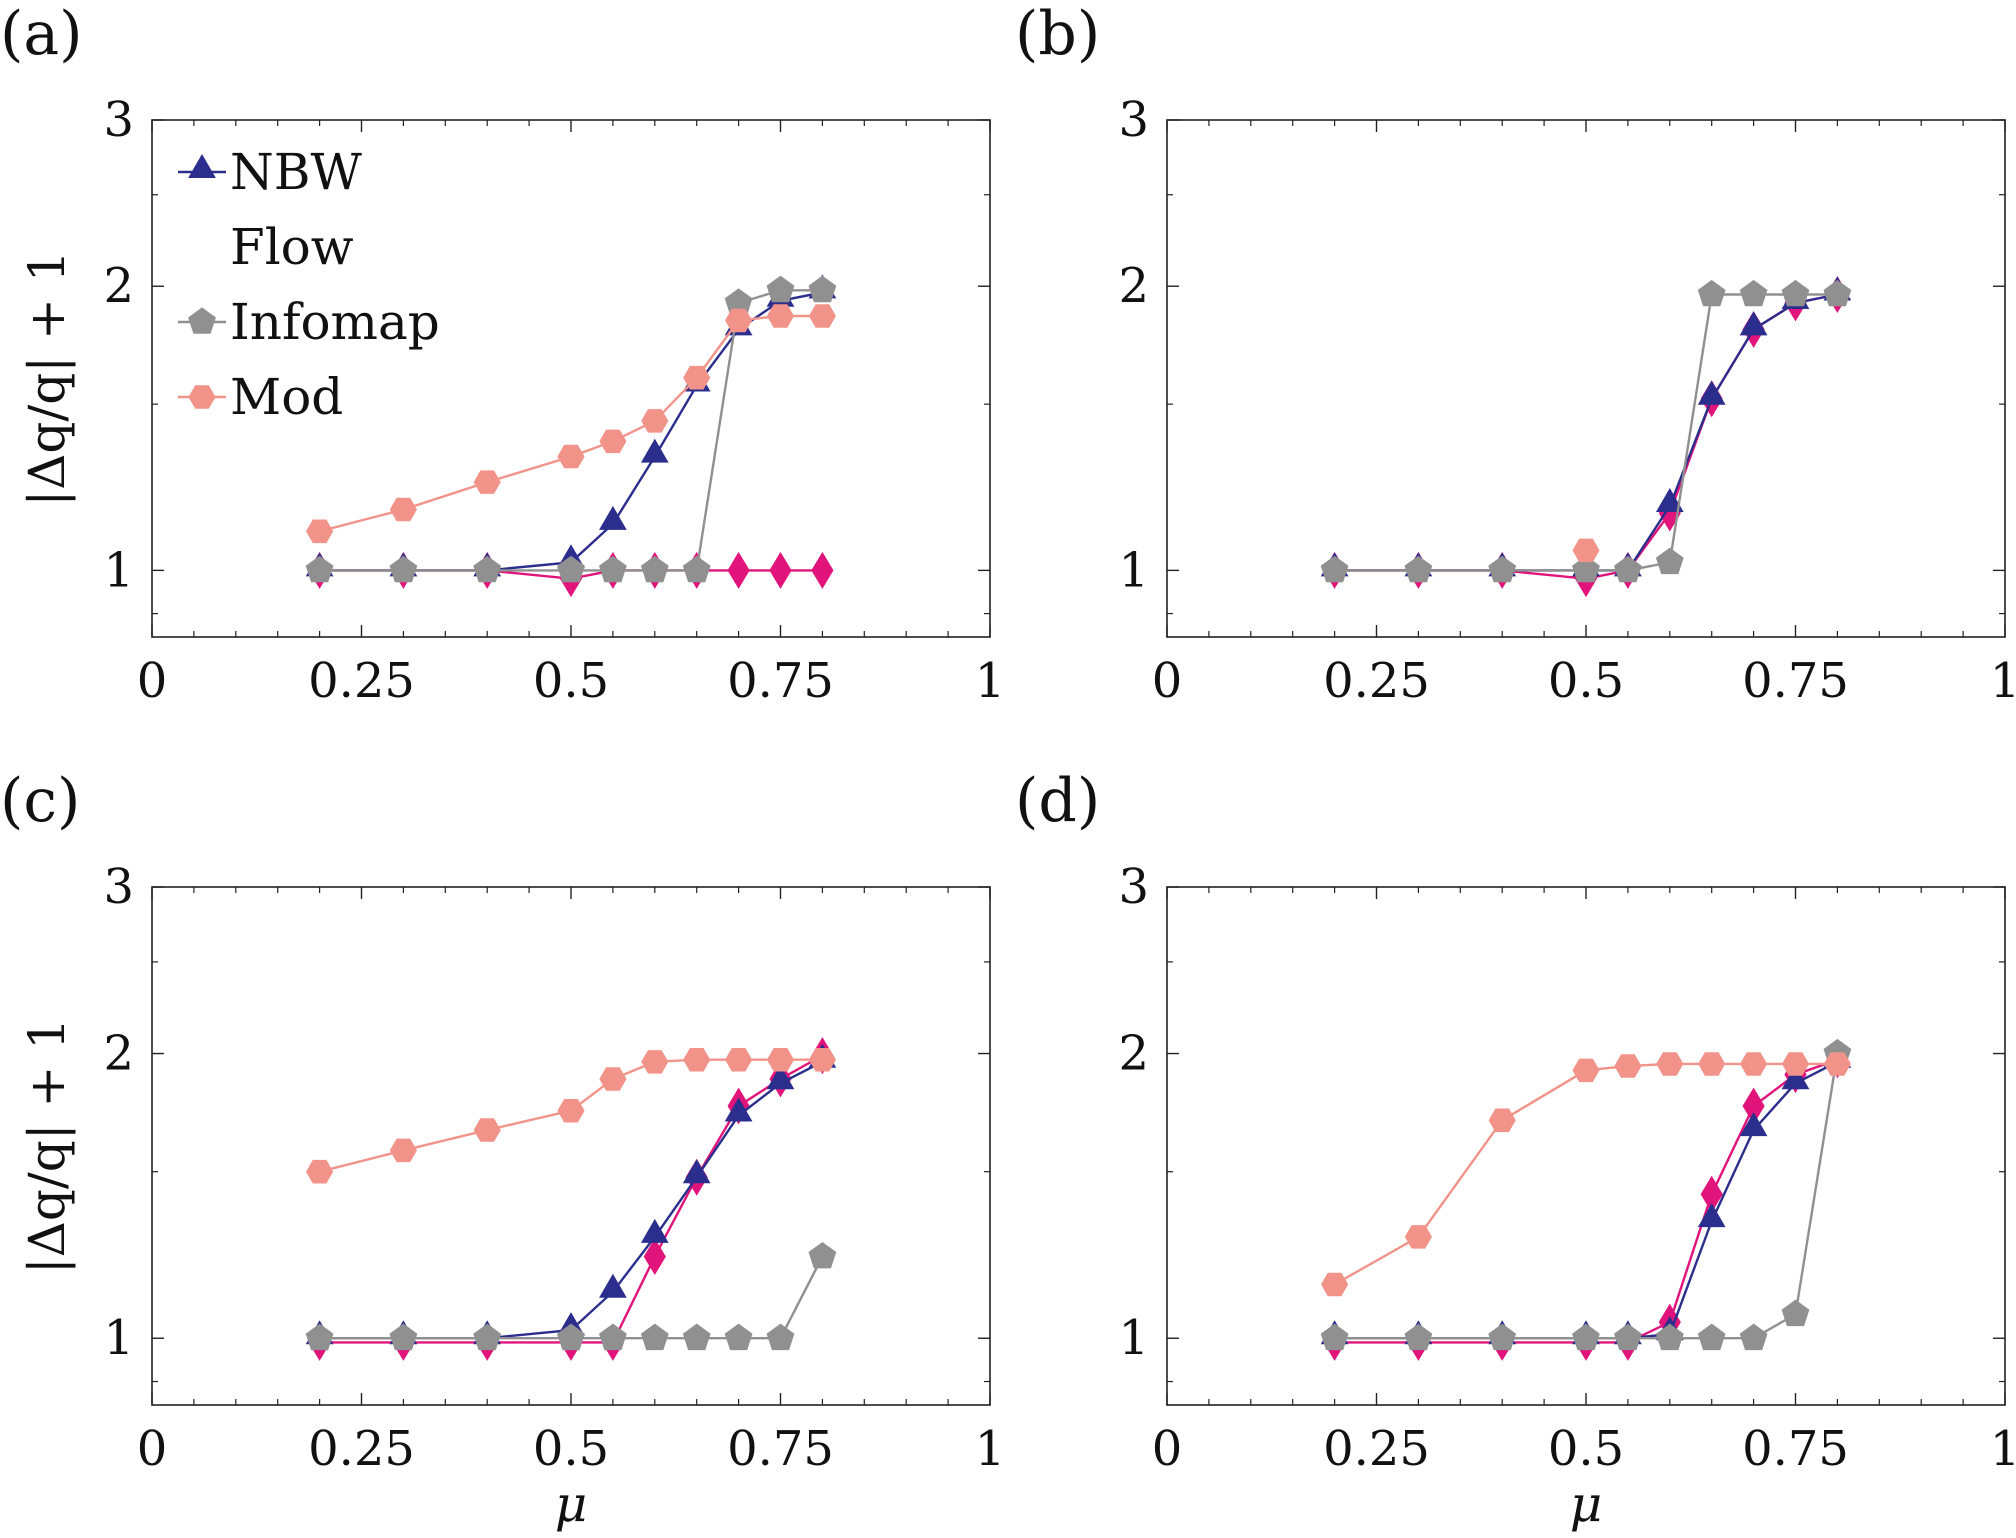 The image size is (2016, 1538). I want to click on series-line-nbw, so click(1586, 432).